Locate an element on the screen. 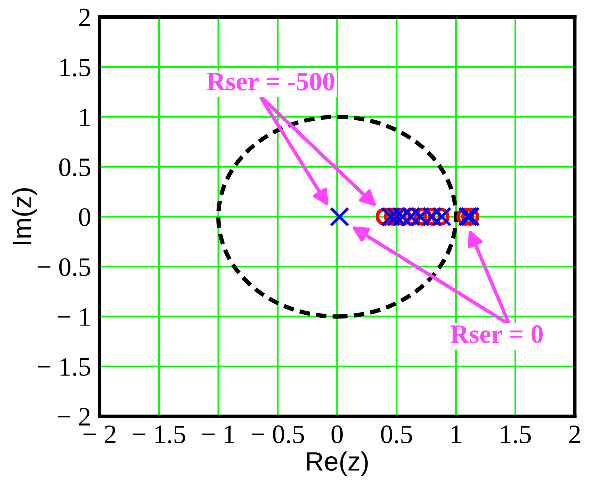  x-tick-label: 1.5 is located at coordinates (516, 435).